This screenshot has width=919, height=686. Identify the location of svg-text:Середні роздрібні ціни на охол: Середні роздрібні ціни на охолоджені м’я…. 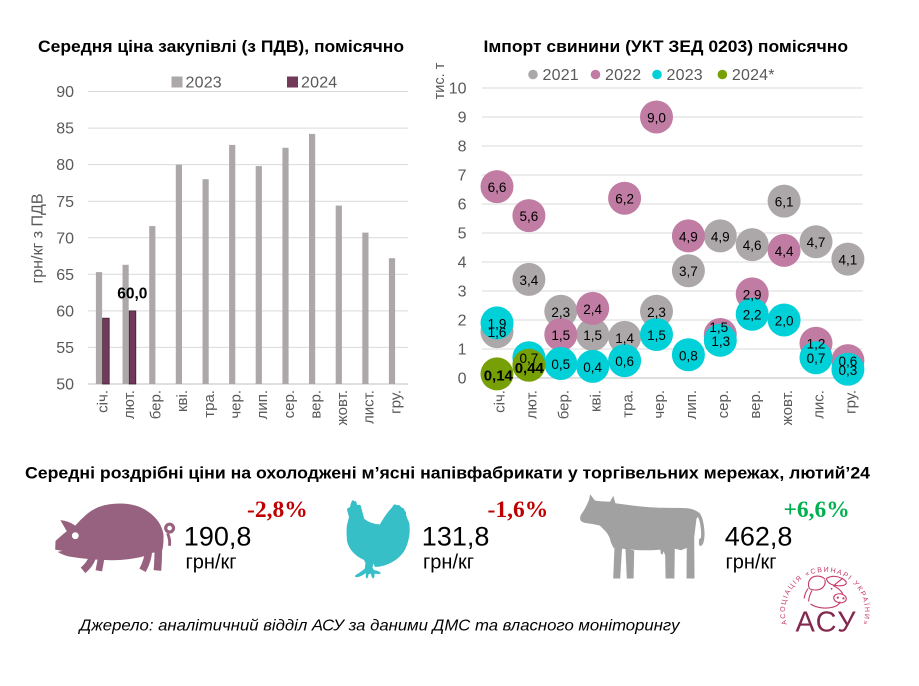
(448, 473).